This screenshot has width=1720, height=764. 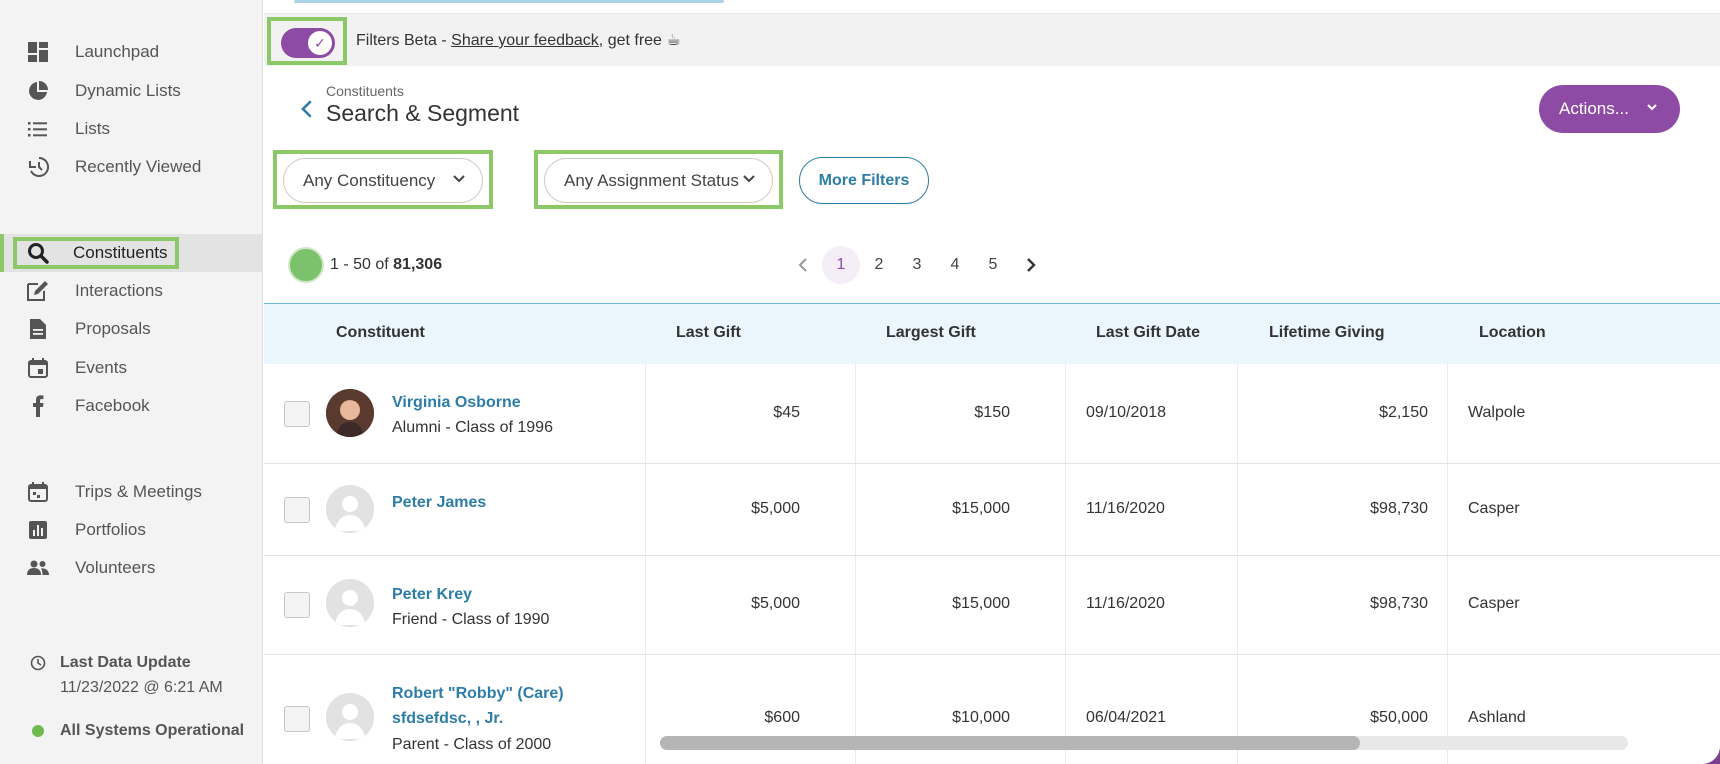 I want to click on page-3: 3, so click(x=917, y=264).